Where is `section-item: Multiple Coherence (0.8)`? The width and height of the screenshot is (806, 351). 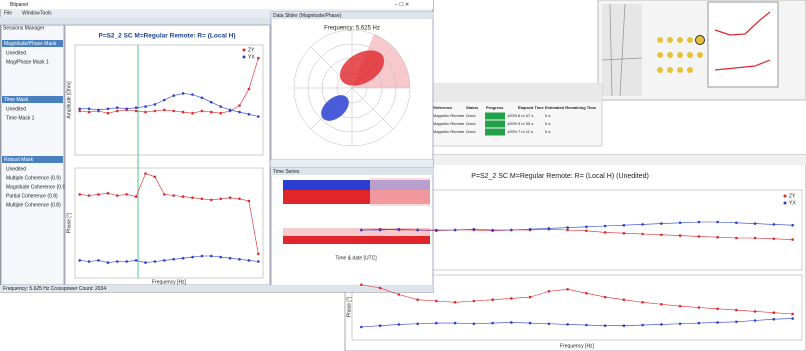 section-item: Multiple Coherence (0.8) is located at coordinates (33, 205).